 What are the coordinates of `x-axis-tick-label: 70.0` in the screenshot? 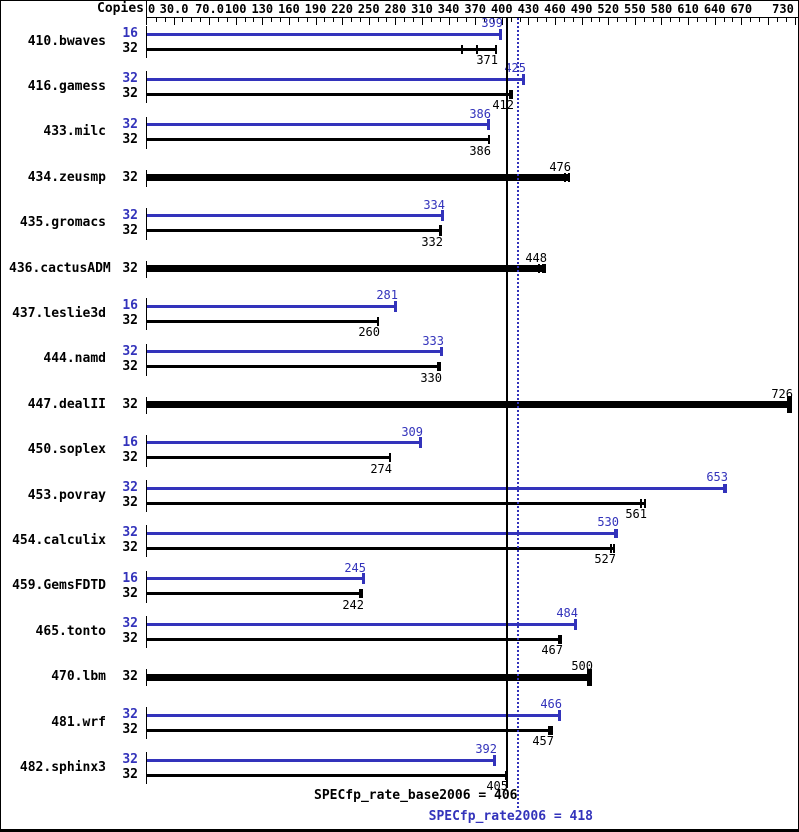 It's located at (209, 9).